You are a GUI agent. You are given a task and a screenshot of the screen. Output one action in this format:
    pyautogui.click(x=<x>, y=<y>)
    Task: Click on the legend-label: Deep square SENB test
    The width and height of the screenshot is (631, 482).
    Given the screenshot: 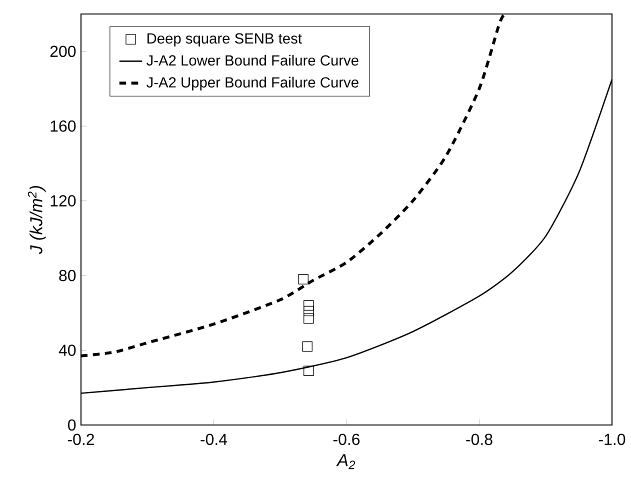 What is the action you would take?
    pyautogui.click(x=225, y=40)
    